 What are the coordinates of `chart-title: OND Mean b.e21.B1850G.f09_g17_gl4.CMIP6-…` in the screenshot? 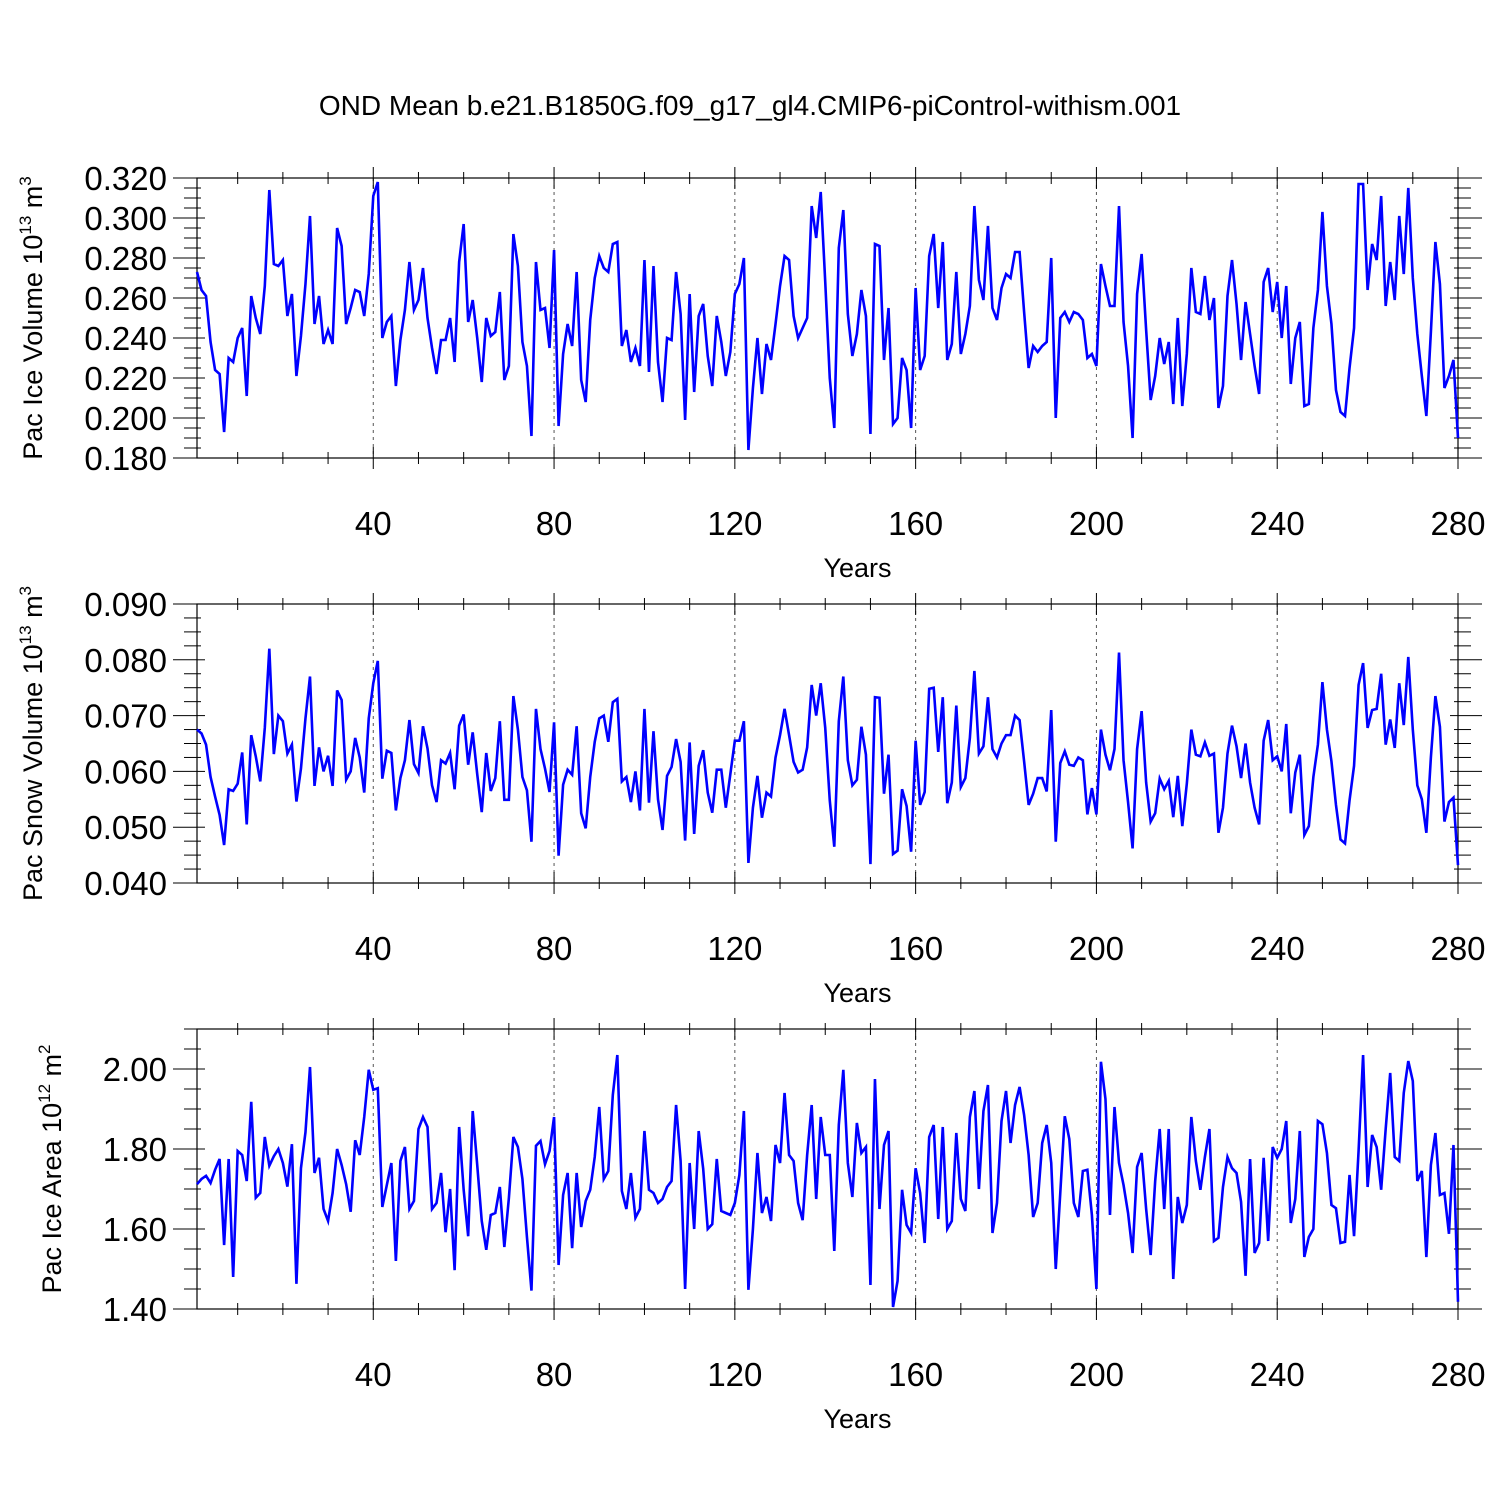 It's located at (750, 105).